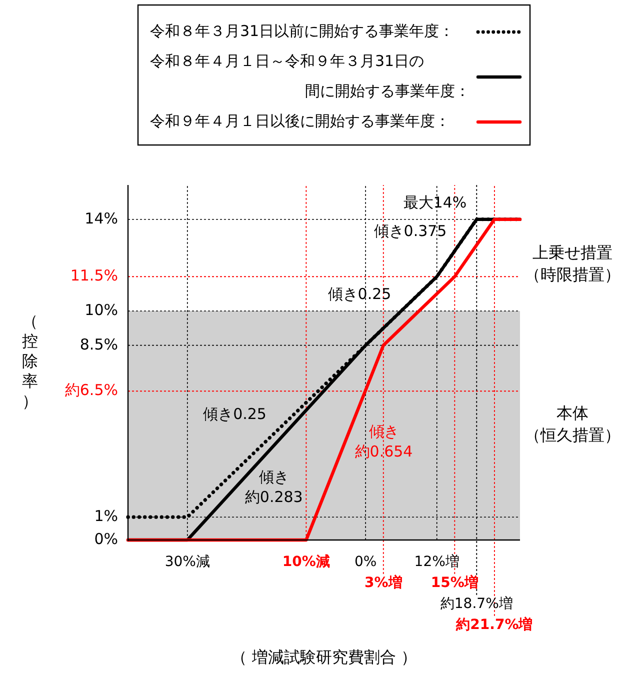 This screenshot has height=678, width=621. I want to click on legend-label: 令和９年４月１日以後に開始する事業年度：, so click(300, 121).